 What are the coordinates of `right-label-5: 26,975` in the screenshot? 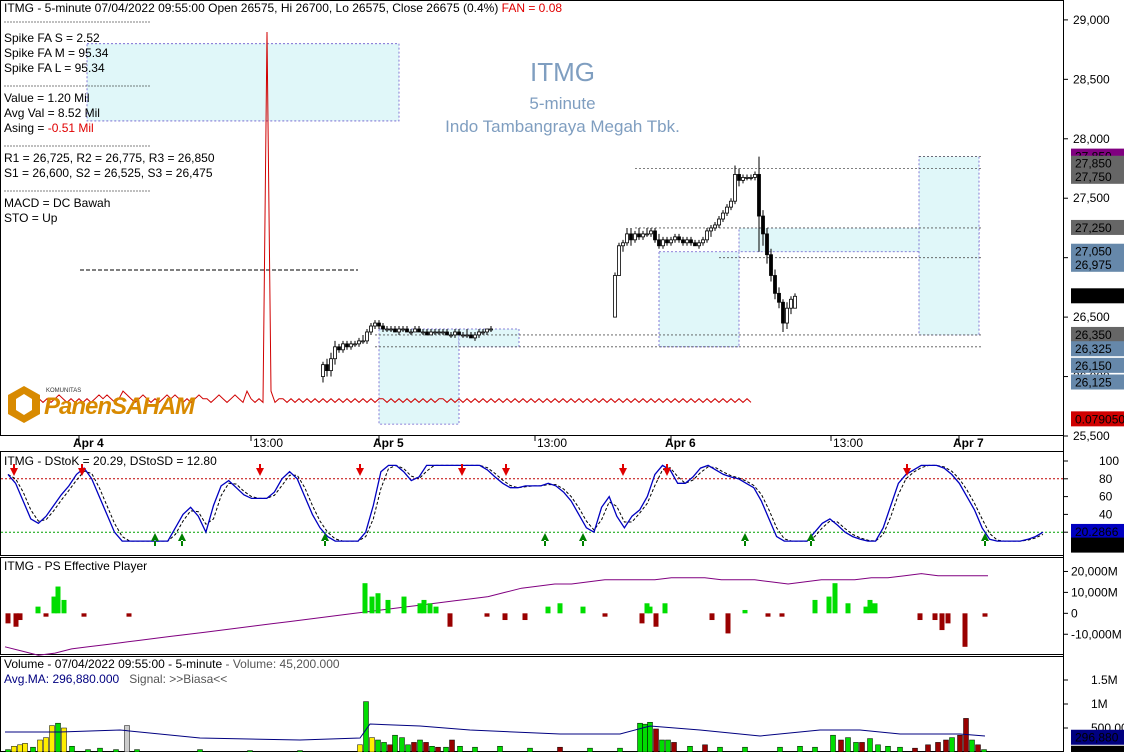 It's located at (1093, 265).